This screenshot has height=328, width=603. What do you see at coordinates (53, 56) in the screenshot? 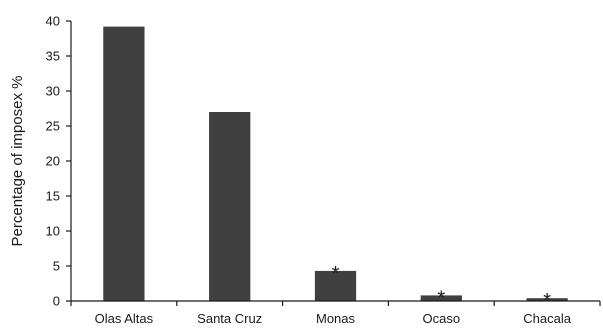
I see `y-tick-label: 35` at bounding box center [53, 56].